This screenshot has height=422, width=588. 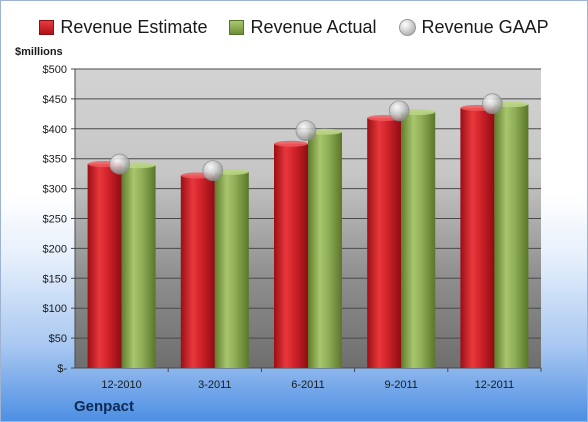 What do you see at coordinates (291, 143) in the screenshot?
I see `bar-cap-revenue-estimate` at bounding box center [291, 143].